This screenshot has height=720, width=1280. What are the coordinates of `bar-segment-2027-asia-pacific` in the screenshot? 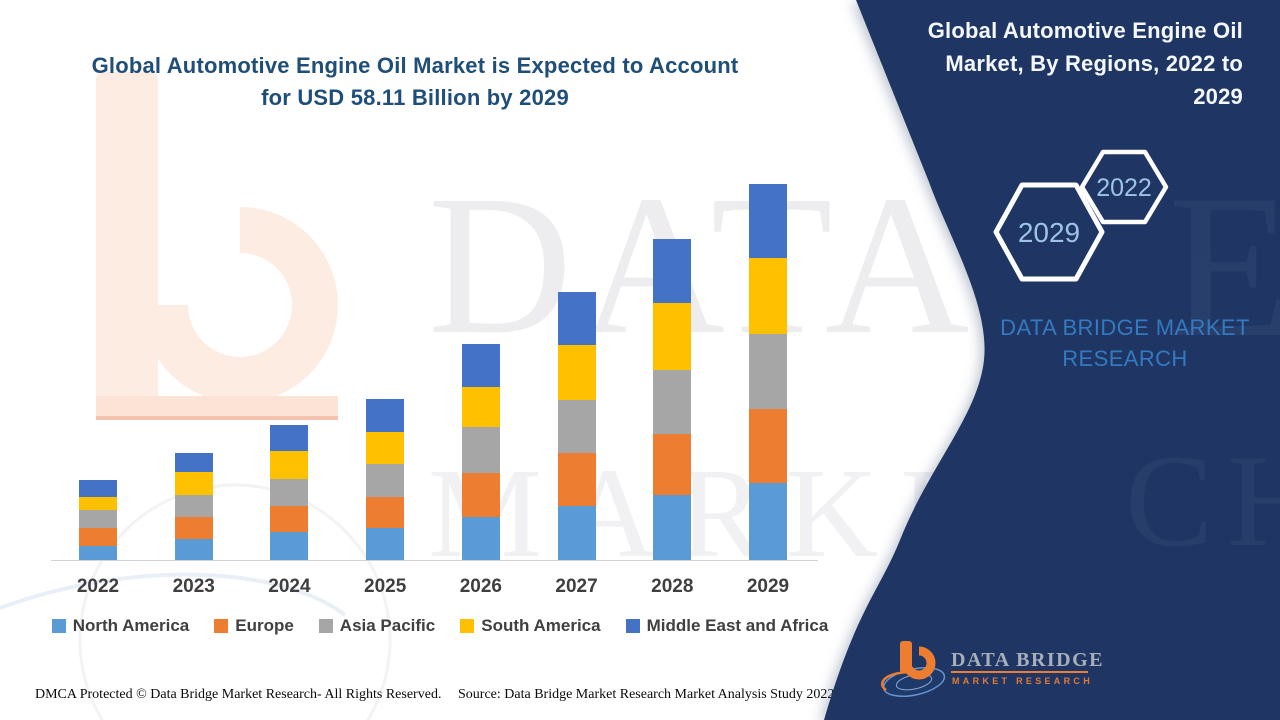 It's located at (576, 426).